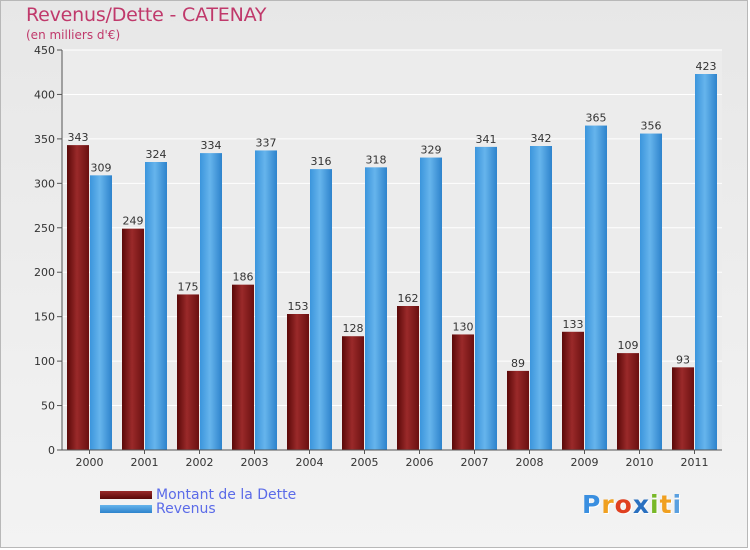 The height and width of the screenshot is (550, 750). Describe the element at coordinates (486, 139) in the screenshot. I see `data-label-revenus: 341` at that location.